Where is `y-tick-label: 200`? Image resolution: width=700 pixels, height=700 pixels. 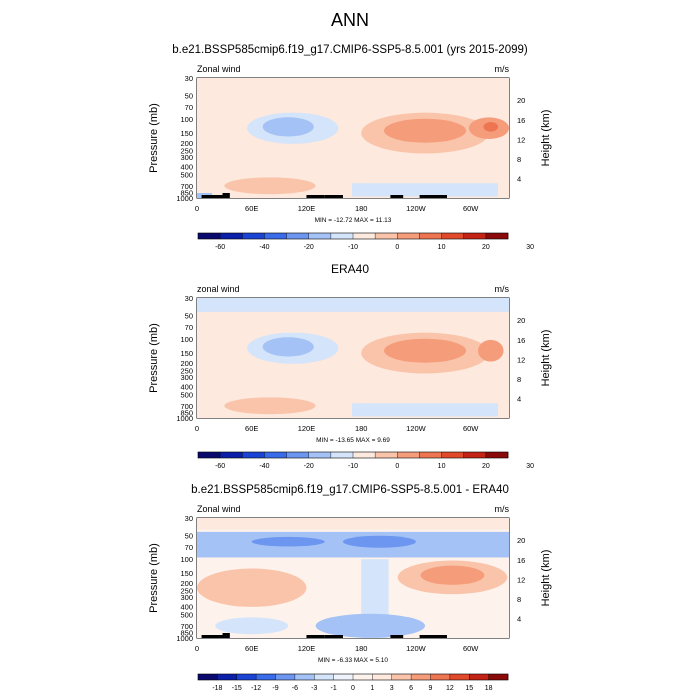 y-tick-label: 200 is located at coordinates (186, 363).